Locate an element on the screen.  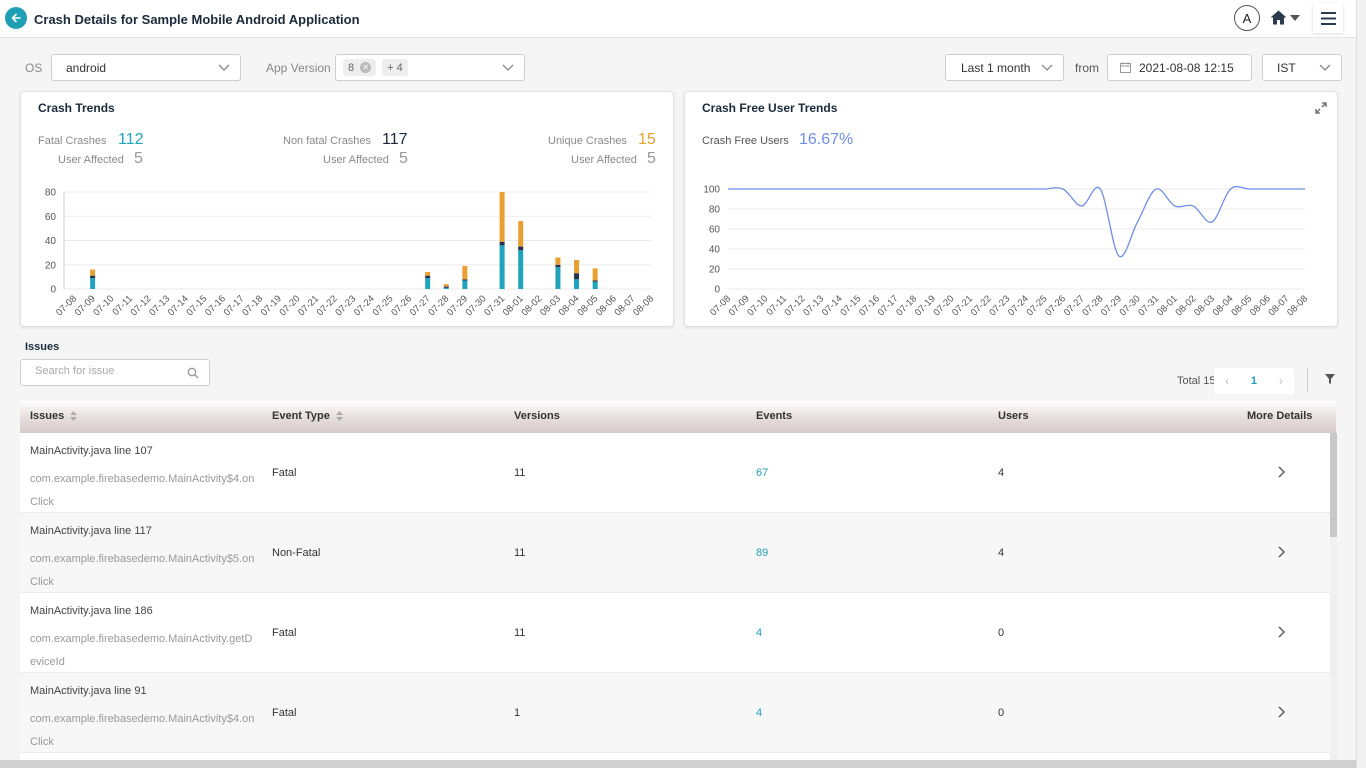
chevron-down-icon is located at coordinates (224, 67).